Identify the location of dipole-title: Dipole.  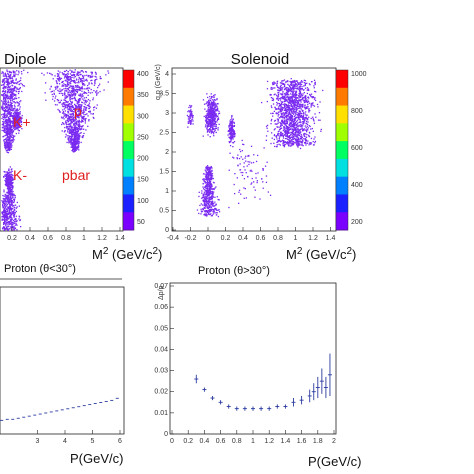
(25, 59).